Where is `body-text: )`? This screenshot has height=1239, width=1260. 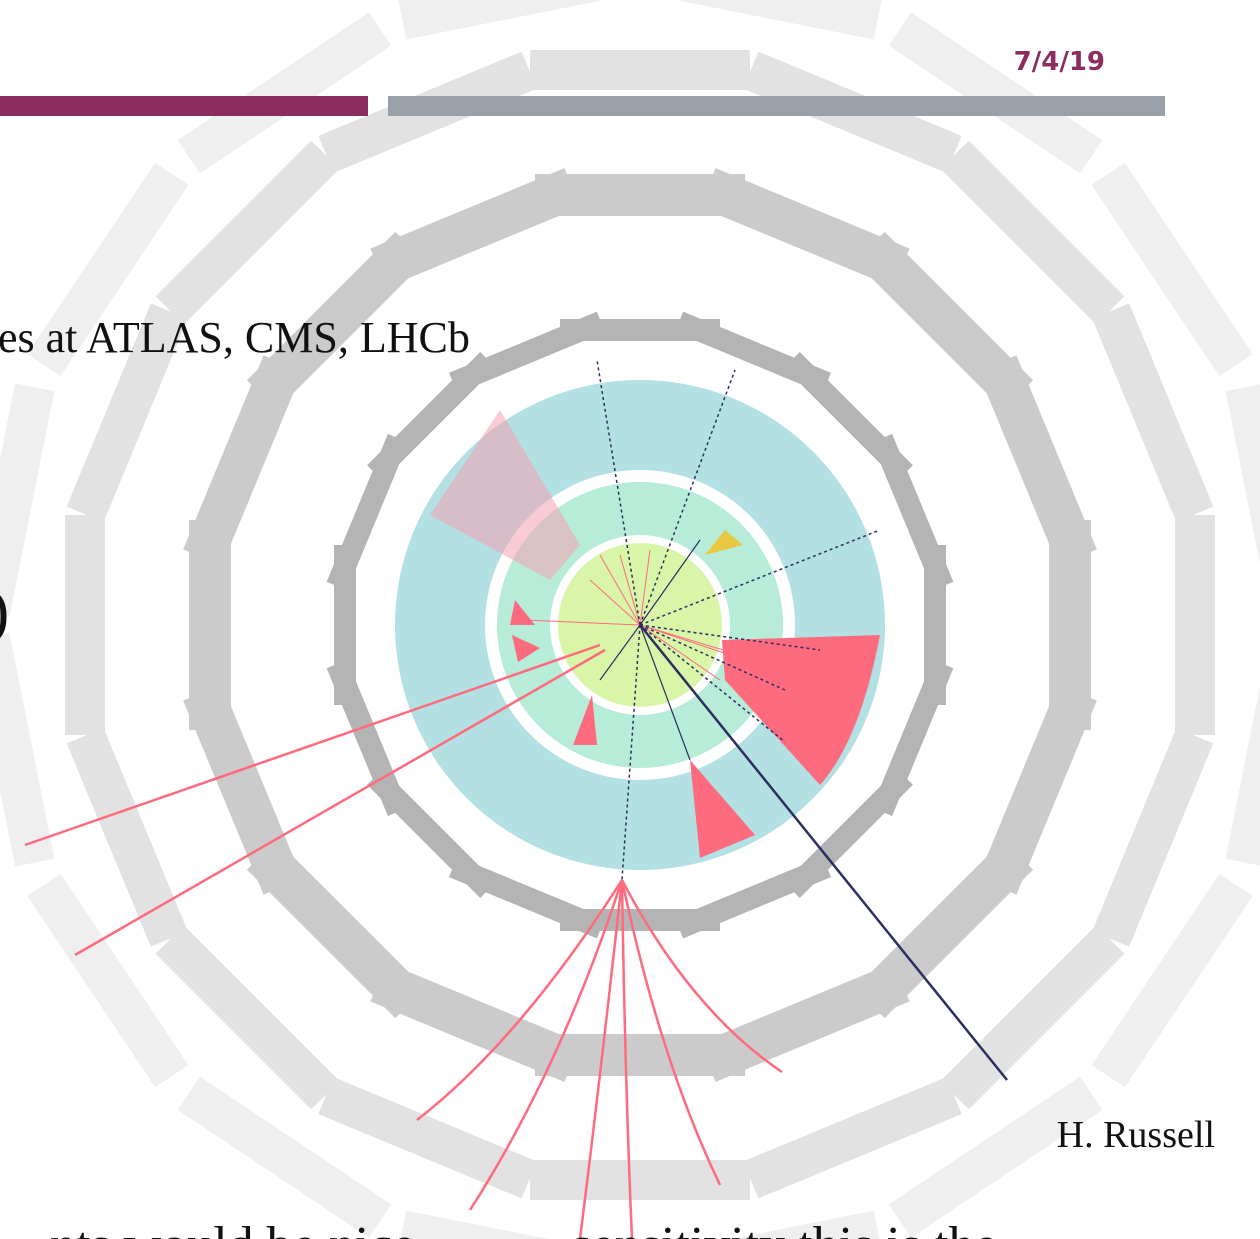
body-text: ) is located at coordinates (4, 610).